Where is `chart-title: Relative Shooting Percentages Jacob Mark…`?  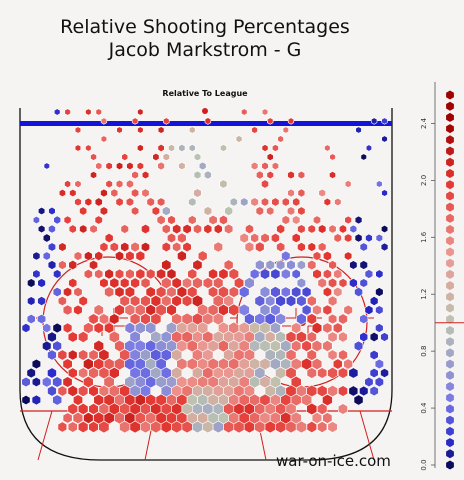 chart-title: Relative Shooting Percentages Jacob Mark… is located at coordinates (205, 39).